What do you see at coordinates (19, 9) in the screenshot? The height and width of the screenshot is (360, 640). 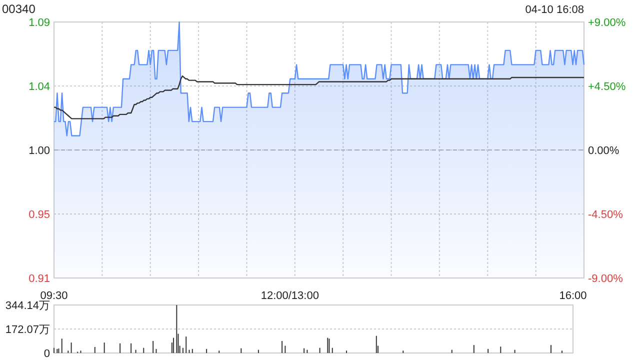 I see `chart-title: 00340` at bounding box center [19, 9].